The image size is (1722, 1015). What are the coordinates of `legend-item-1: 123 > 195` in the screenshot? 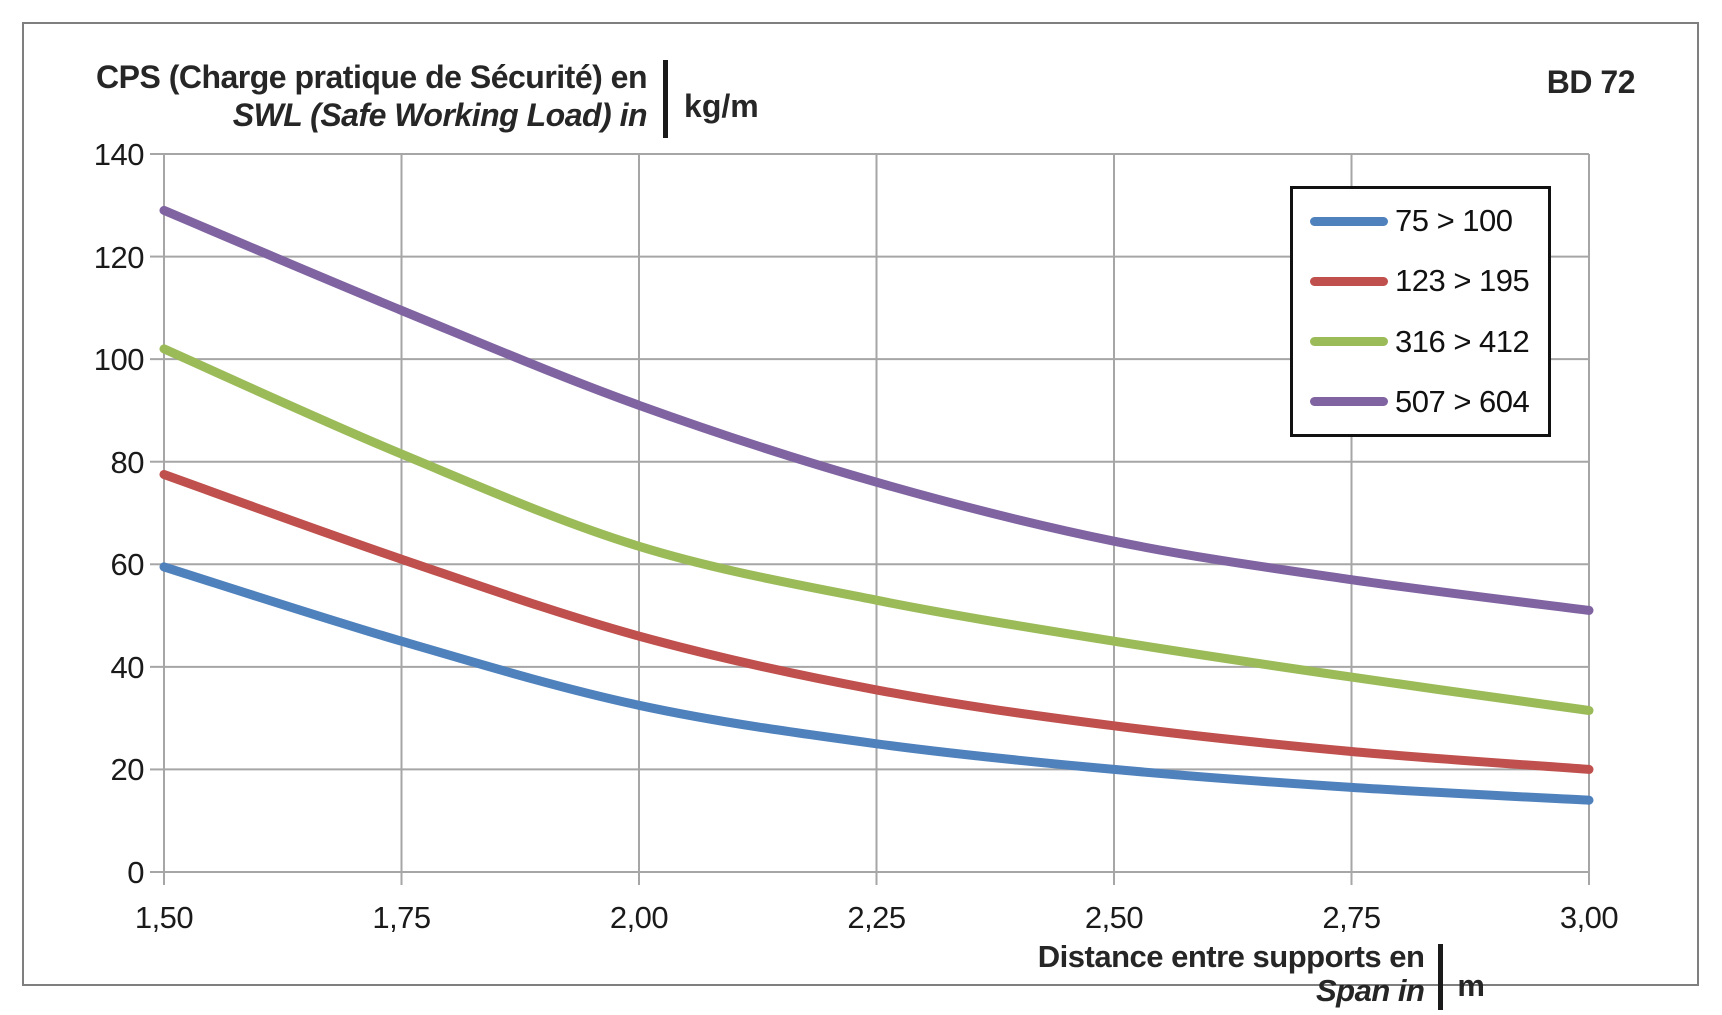 It's located at (1420, 281).